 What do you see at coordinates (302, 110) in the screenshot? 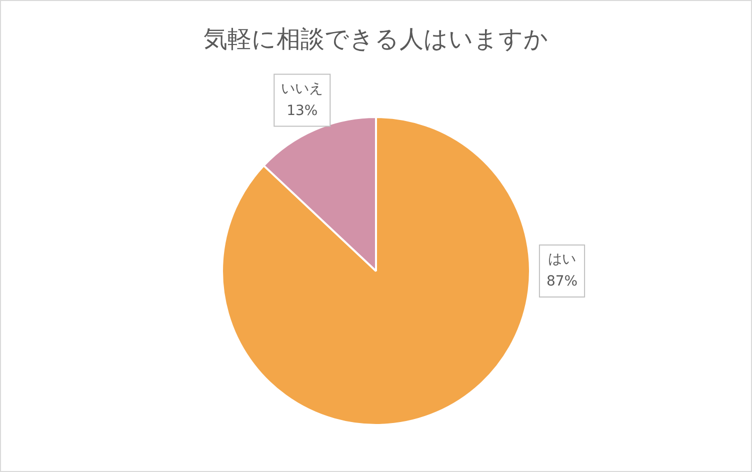
I see `data-label: 13%` at bounding box center [302, 110].